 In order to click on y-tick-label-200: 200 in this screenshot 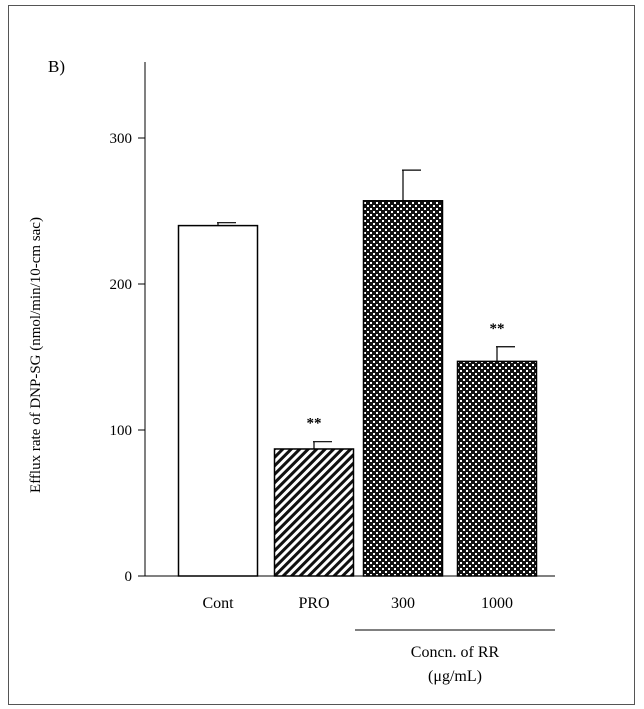, I will do `click(121, 285)`.